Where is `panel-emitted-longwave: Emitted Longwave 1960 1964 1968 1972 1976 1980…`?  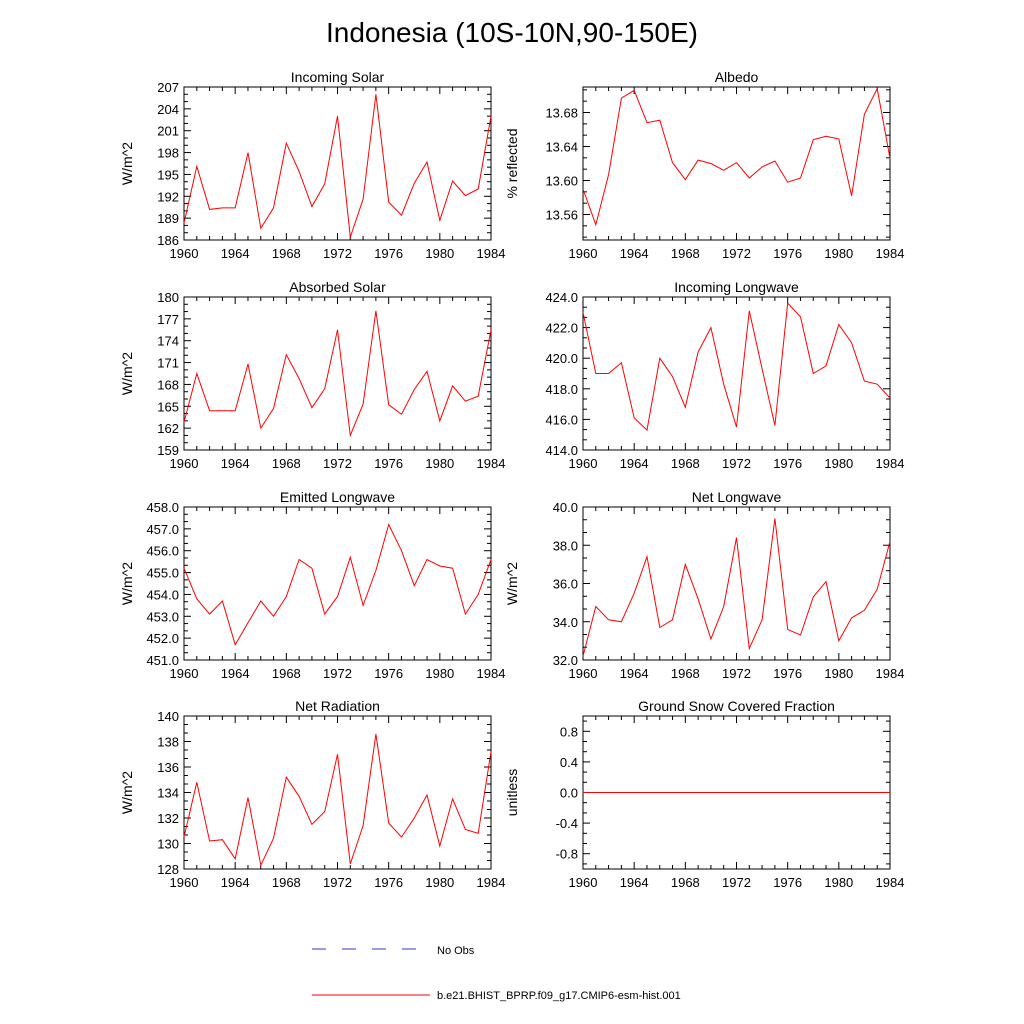
panel-emitted-longwave: Emitted Longwave 1960 1964 1968 1972 1976 1980… is located at coordinates (312, 585).